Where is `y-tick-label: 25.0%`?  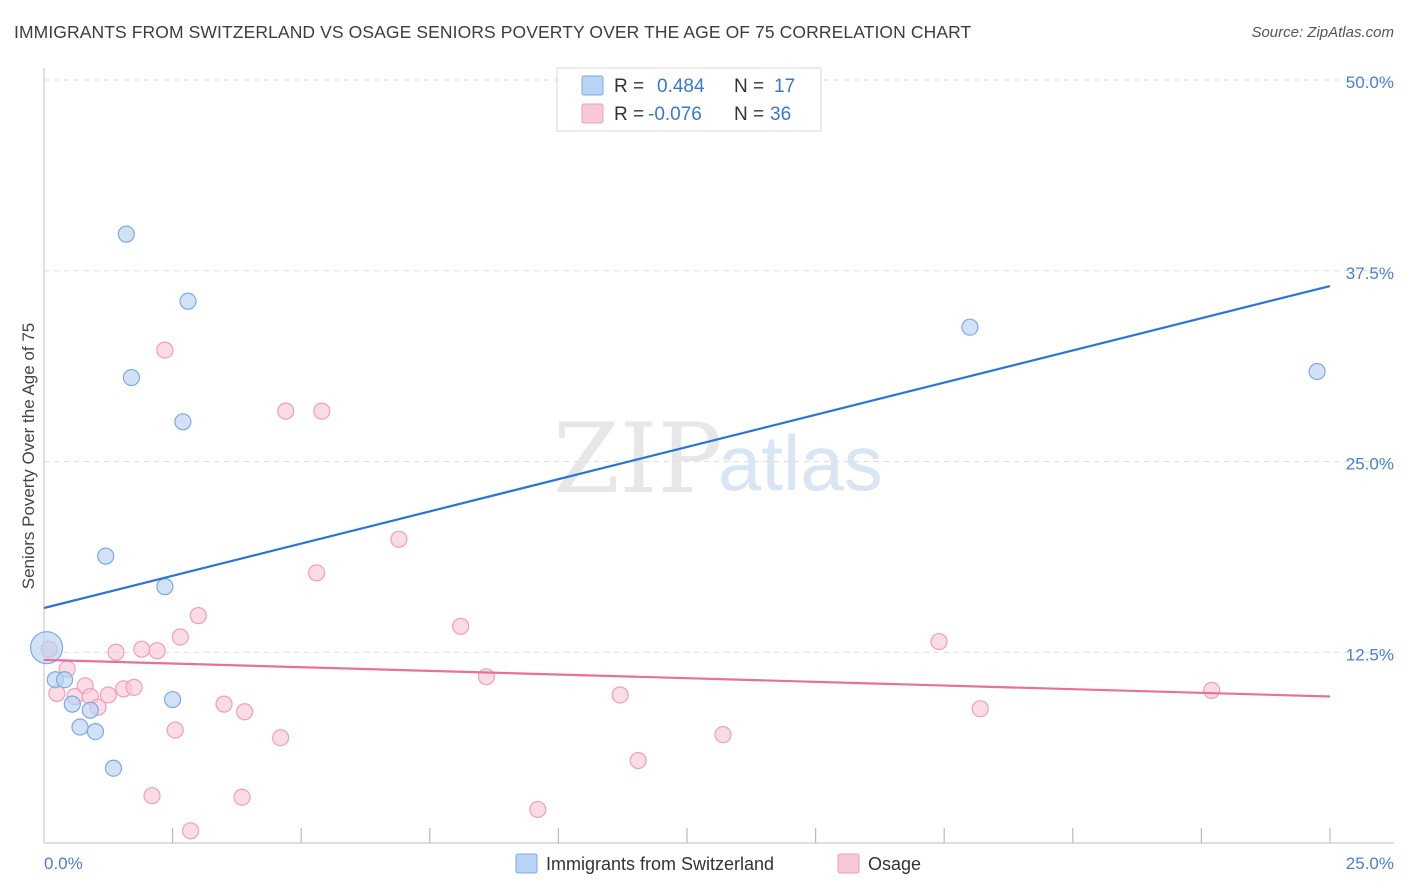
y-tick-label: 25.0% is located at coordinates (1370, 464).